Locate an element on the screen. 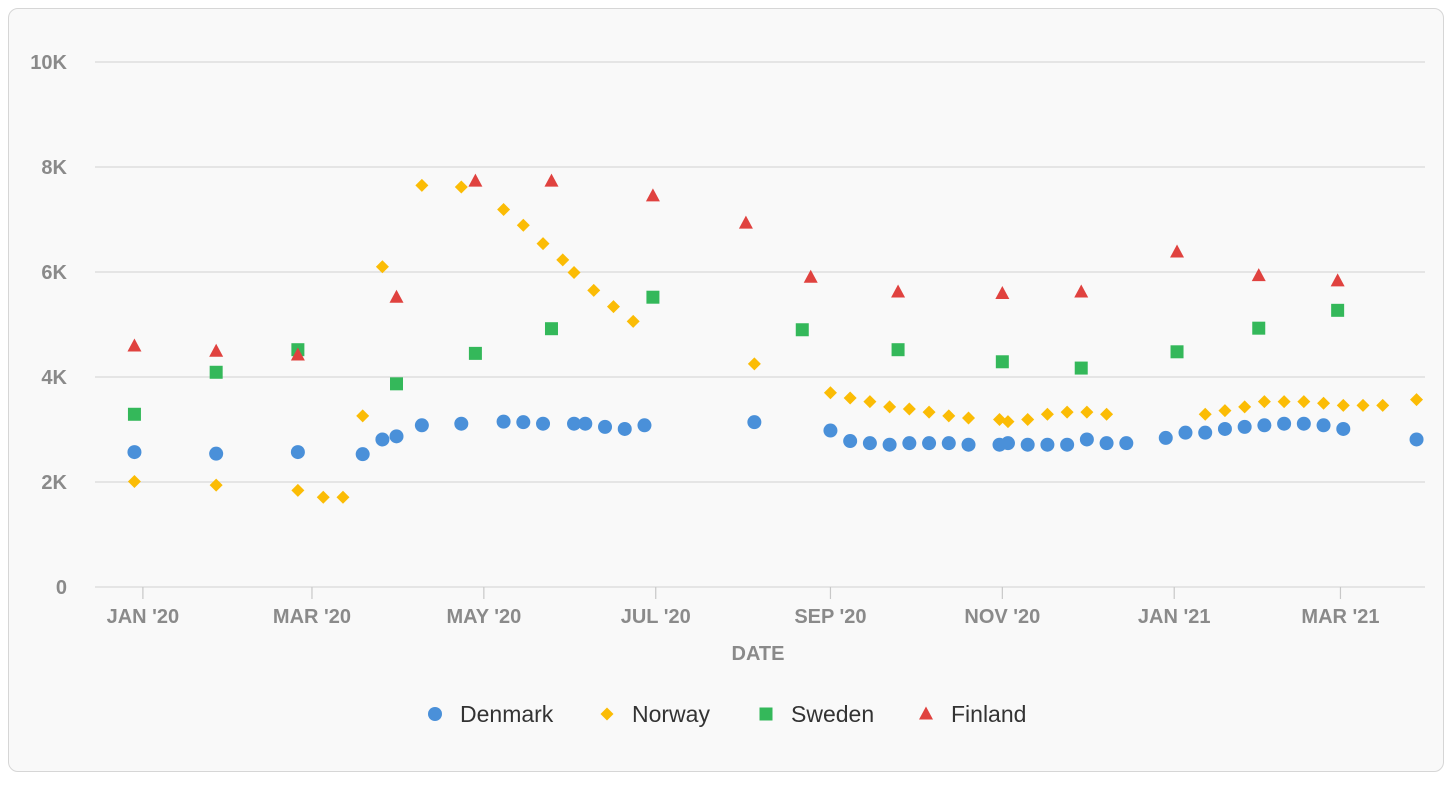 This screenshot has height=787, width=1456. legend-item-norway: Norway is located at coordinates (655, 714).